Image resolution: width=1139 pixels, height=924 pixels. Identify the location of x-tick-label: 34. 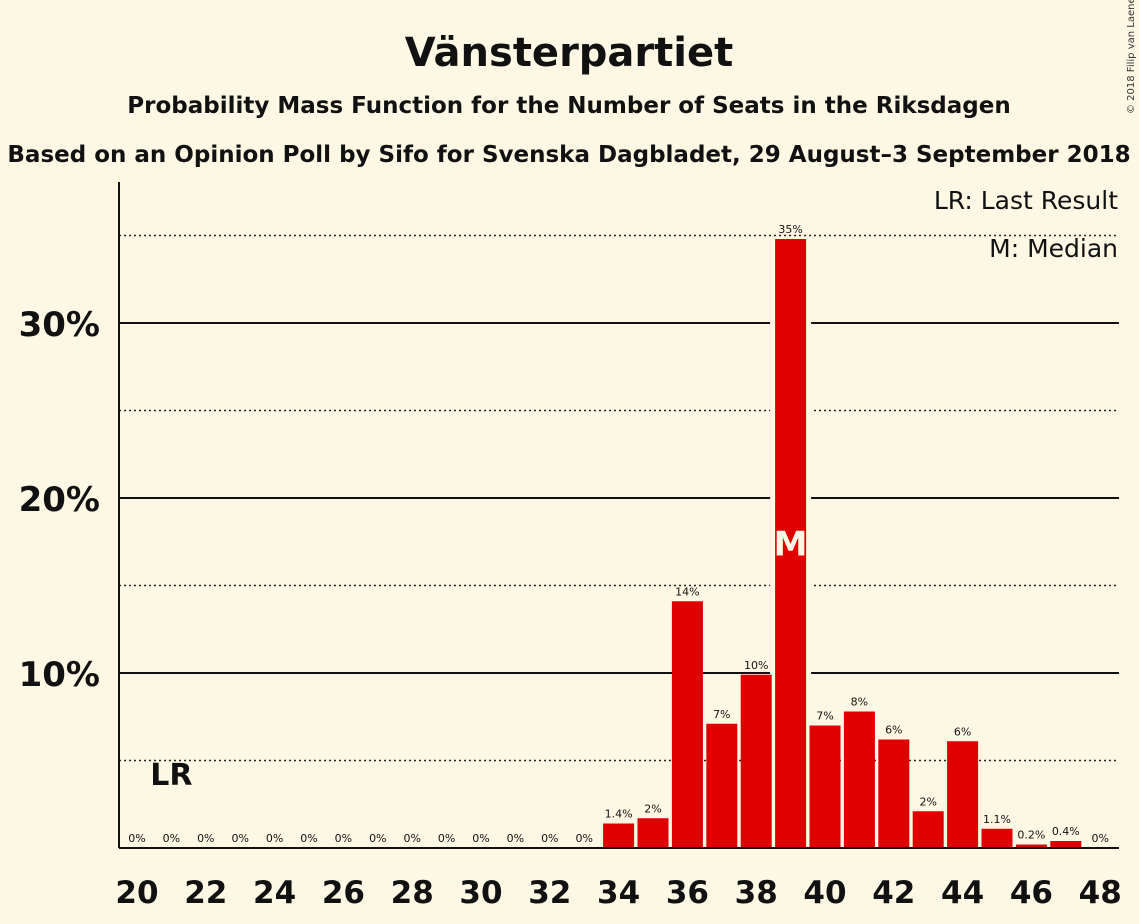
(618, 893).